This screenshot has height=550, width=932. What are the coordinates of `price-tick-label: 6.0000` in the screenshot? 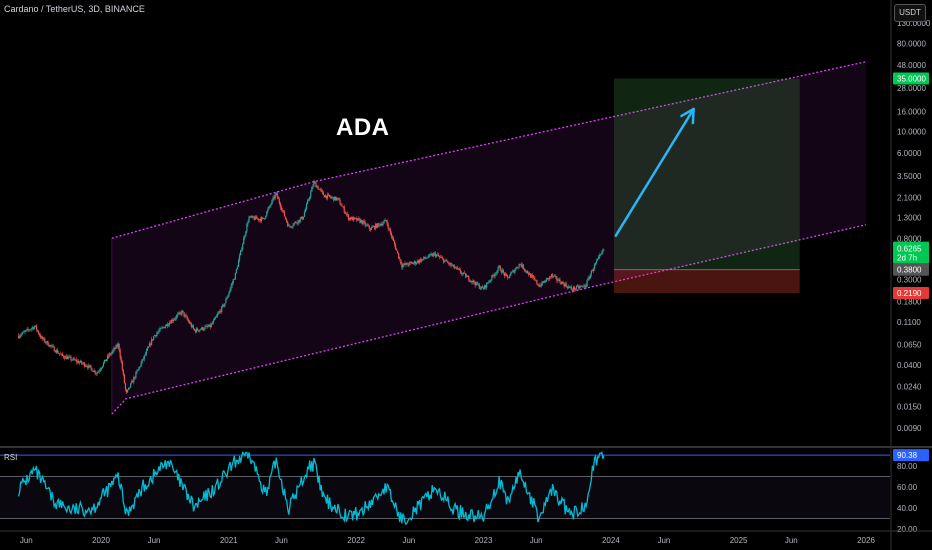 It's located at (909, 153).